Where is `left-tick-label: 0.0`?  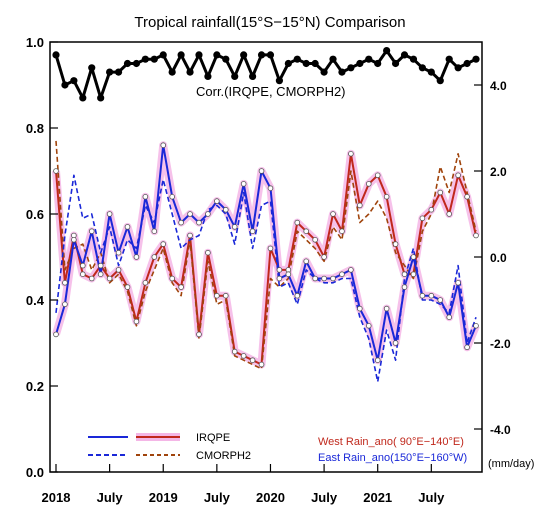 left-tick-label: 0.0 is located at coordinates (35, 472).